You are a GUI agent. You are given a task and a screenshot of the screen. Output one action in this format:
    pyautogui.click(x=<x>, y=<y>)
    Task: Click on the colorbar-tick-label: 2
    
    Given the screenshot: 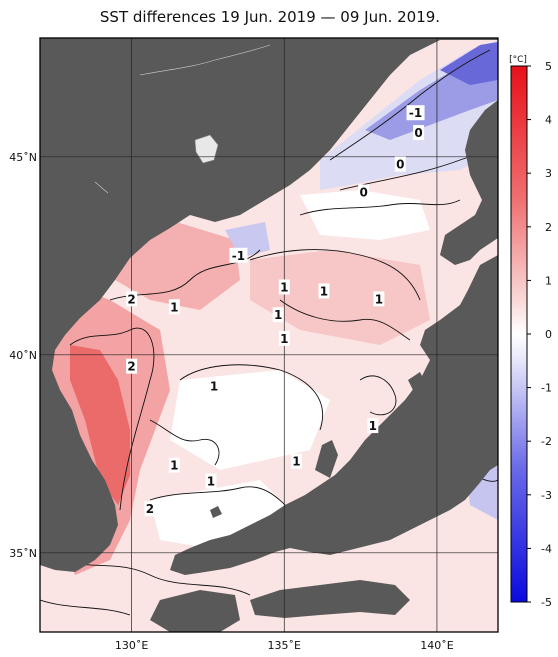 What is the action you would take?
    pyautogui.click(x=548, y=227)
    